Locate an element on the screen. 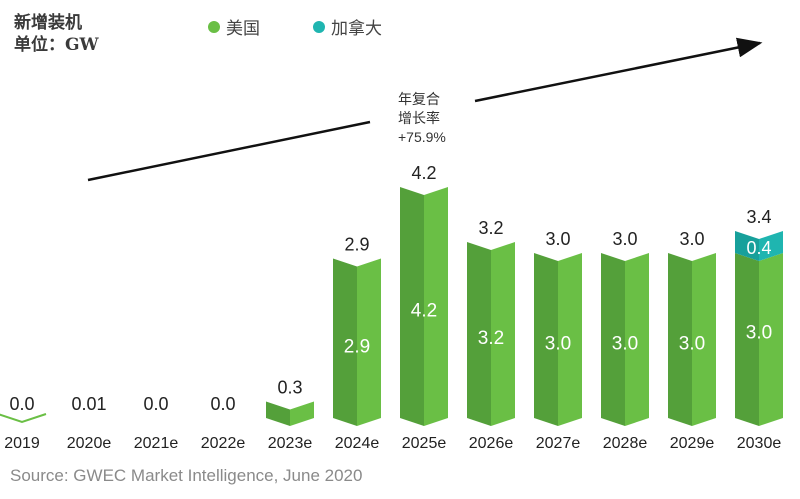  total-label-2027e: 3.0 is located at coordinates (557, 239).